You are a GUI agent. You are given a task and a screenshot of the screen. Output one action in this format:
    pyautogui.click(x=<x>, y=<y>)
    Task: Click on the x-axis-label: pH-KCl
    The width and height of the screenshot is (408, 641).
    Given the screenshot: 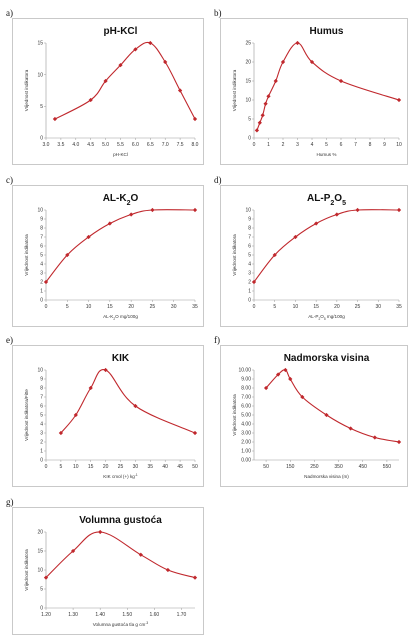 What is the action you would take?
    pyautogui.click(x=120, y=154)
    